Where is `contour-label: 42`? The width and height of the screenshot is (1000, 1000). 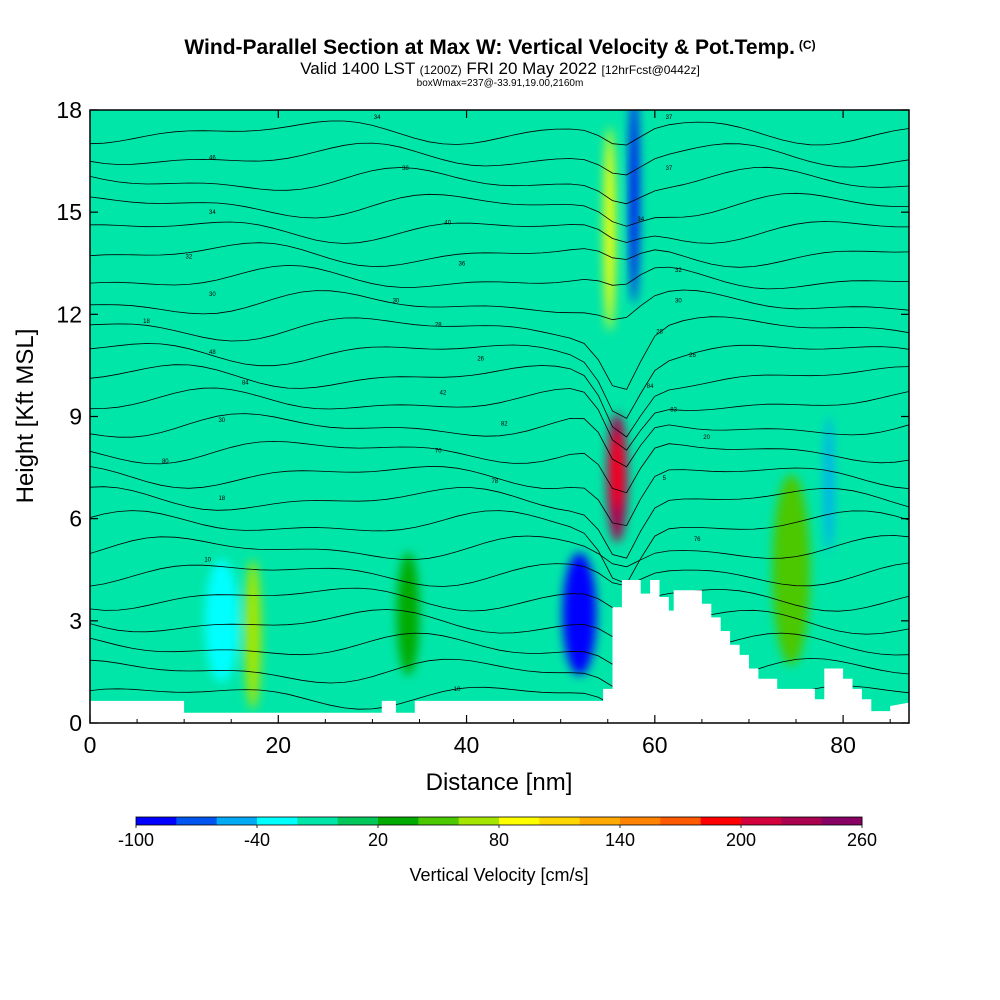 contour-label: 42 is located at coordinates (443, 394).